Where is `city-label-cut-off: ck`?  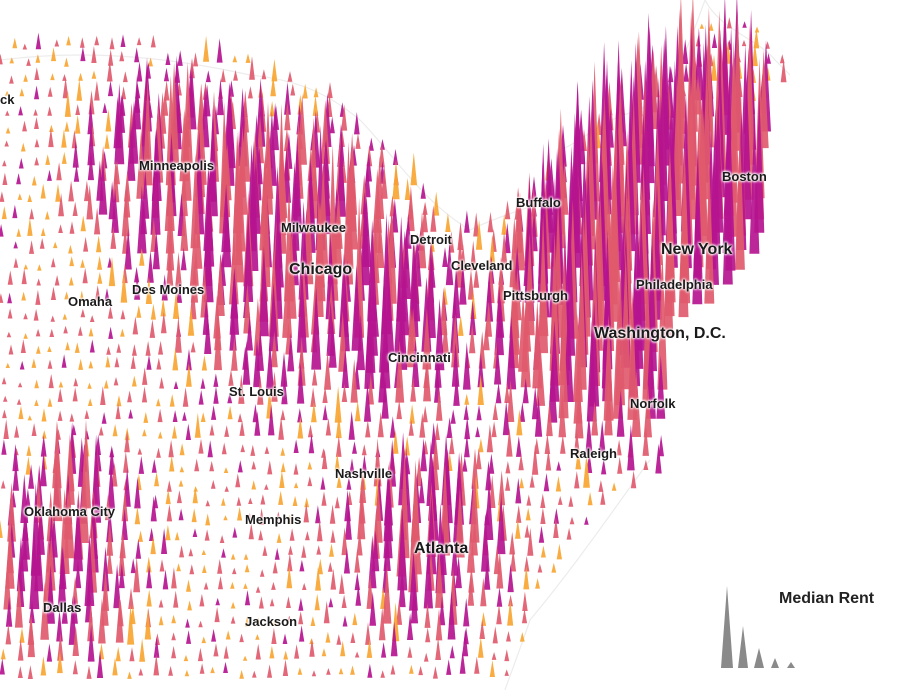 city-label-cut-off: ck is located at coordinates (7, 99).